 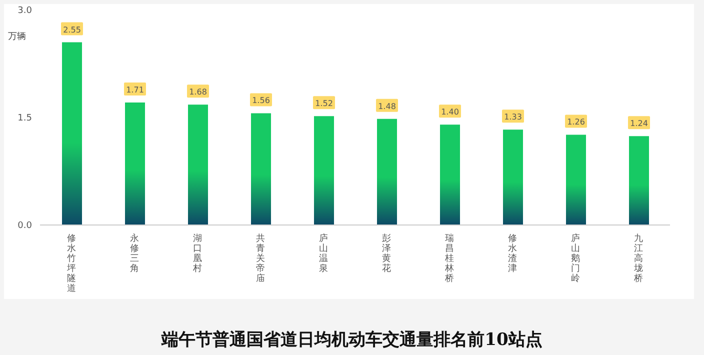 What do you see at coordinates (638, 258) in the screenshot?
I see `x-tick-label: 九江高垅桥` at bounding box center [638, 258].